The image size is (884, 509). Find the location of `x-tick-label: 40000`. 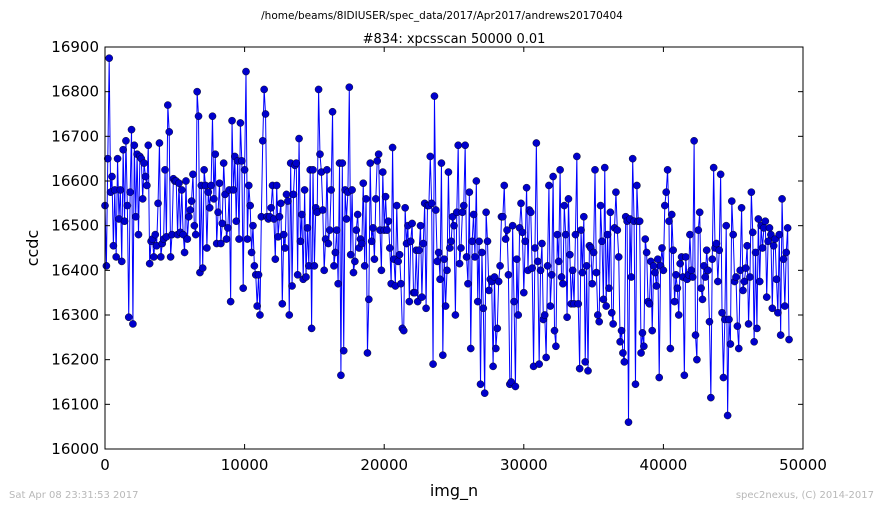

x-tick-label: 40000 is located at coordinates (664, 465).